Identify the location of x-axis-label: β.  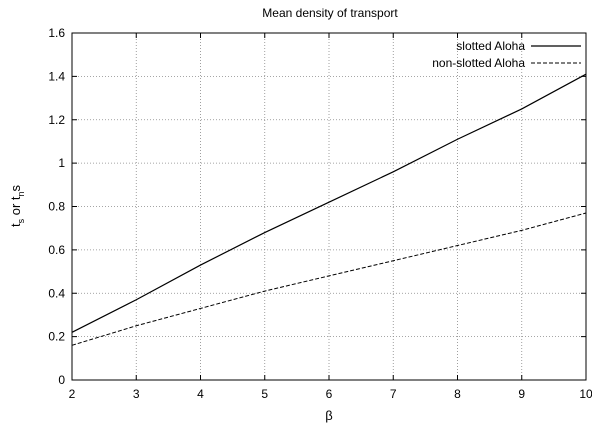
(328, 415).